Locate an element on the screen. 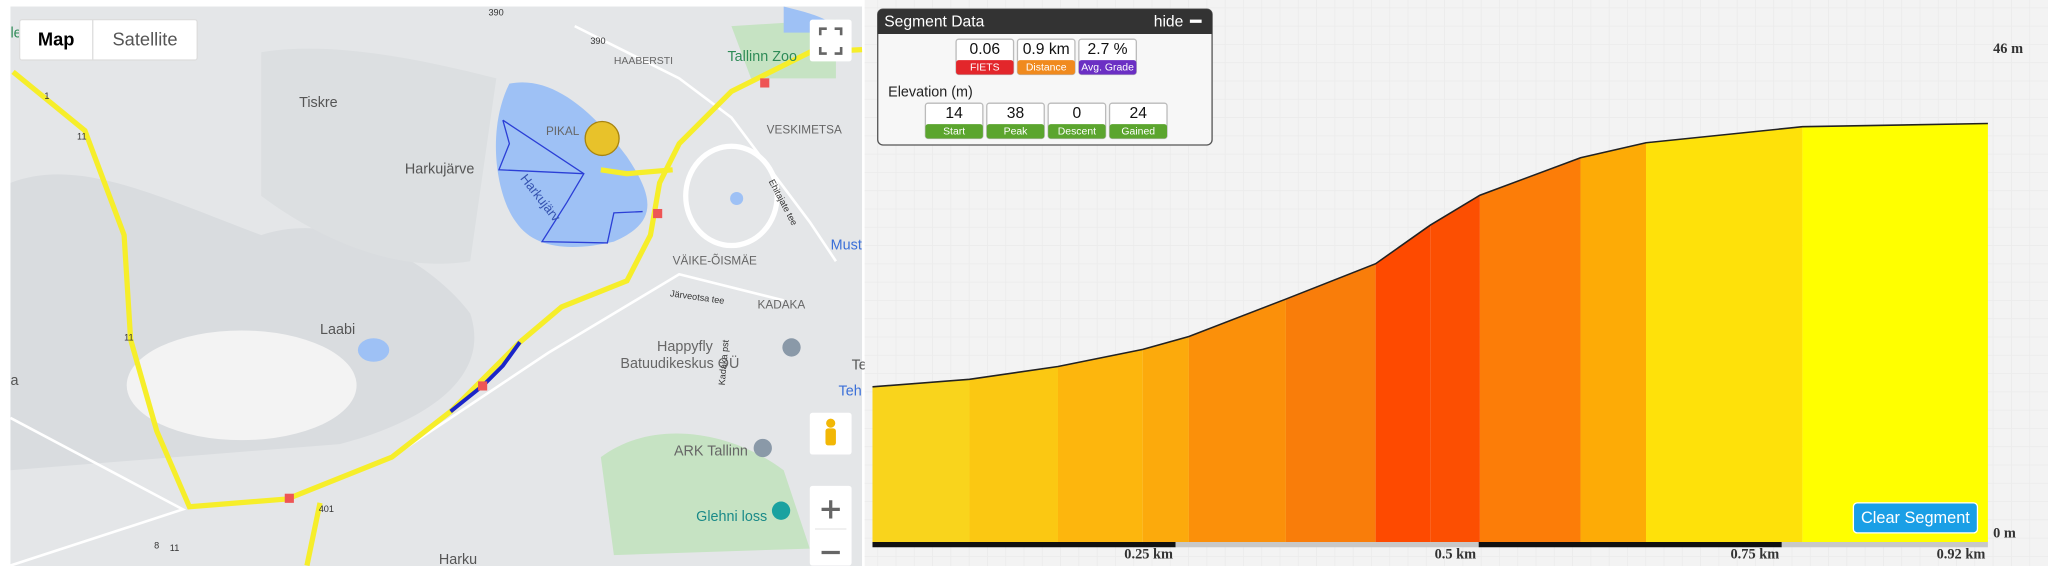  place-label: Te is located at coordinates (859, 366).